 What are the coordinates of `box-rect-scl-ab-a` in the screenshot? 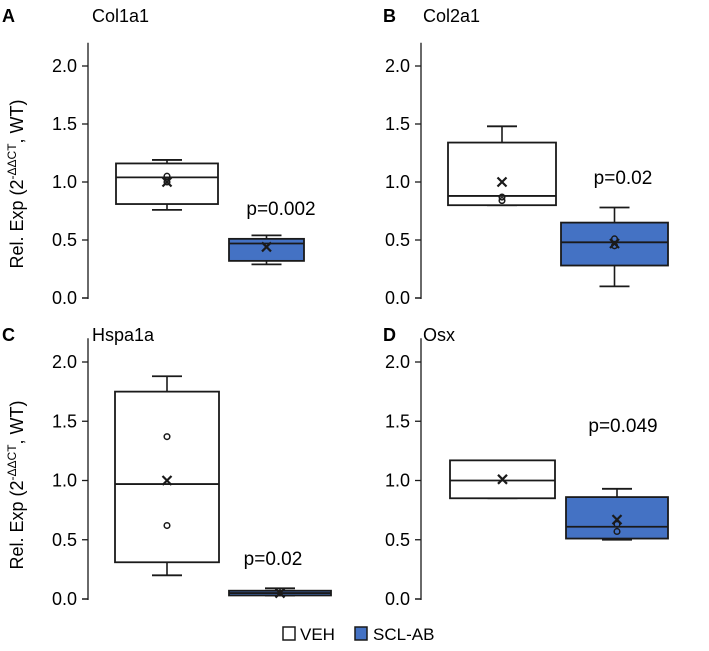 It's located at (266, 249).